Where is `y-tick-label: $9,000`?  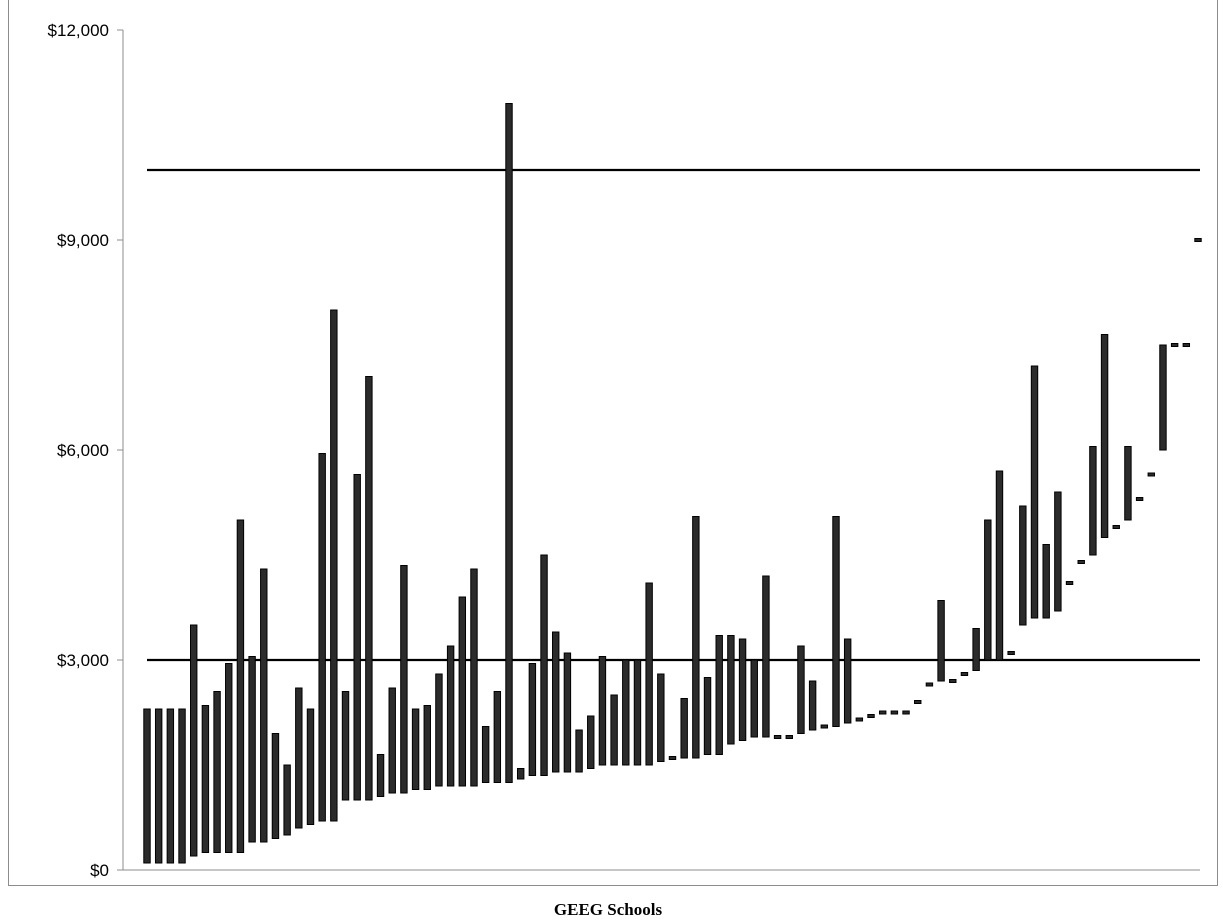
y-tick-label: $9,000 is located at coordinates (83, 240).